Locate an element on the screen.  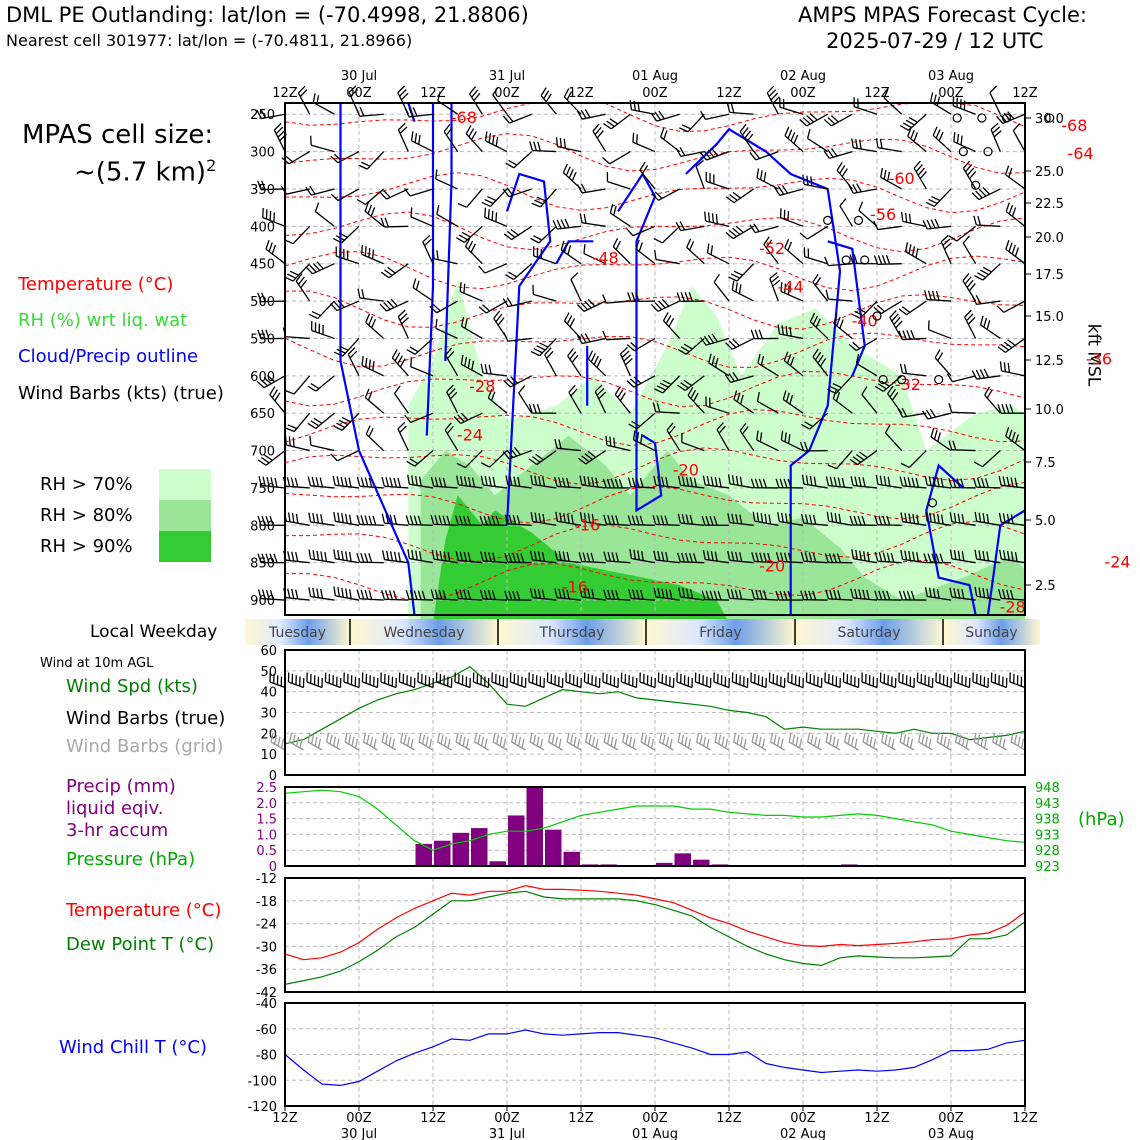
surface-barb is located at coordinates (444, 680).